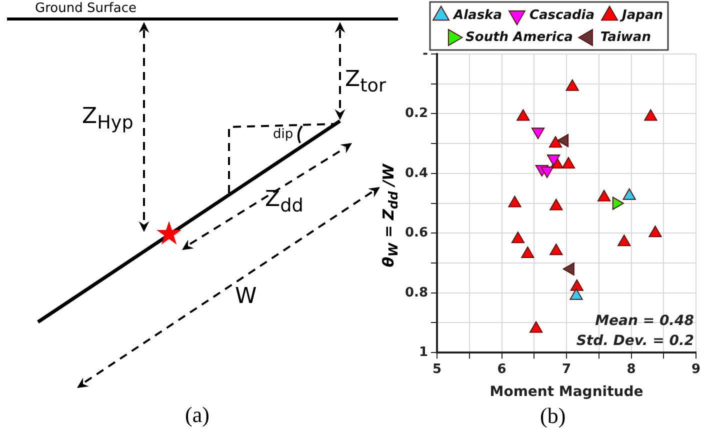 The width and height of the screenshot is (705, 440). What do you see at coordinates (425, 54) in the screenshot?
I see `y-tick-label: -` at bounding box center [425, 54].